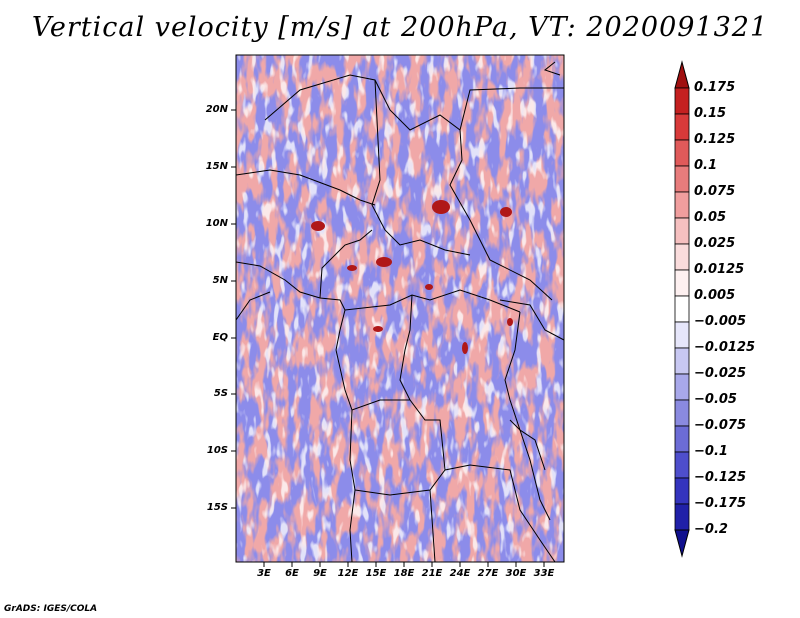  What do you see at coordinates (720, 503) in the screenshot?
I see `colorbar-label: −0.175` at bounding box center [720, 503].